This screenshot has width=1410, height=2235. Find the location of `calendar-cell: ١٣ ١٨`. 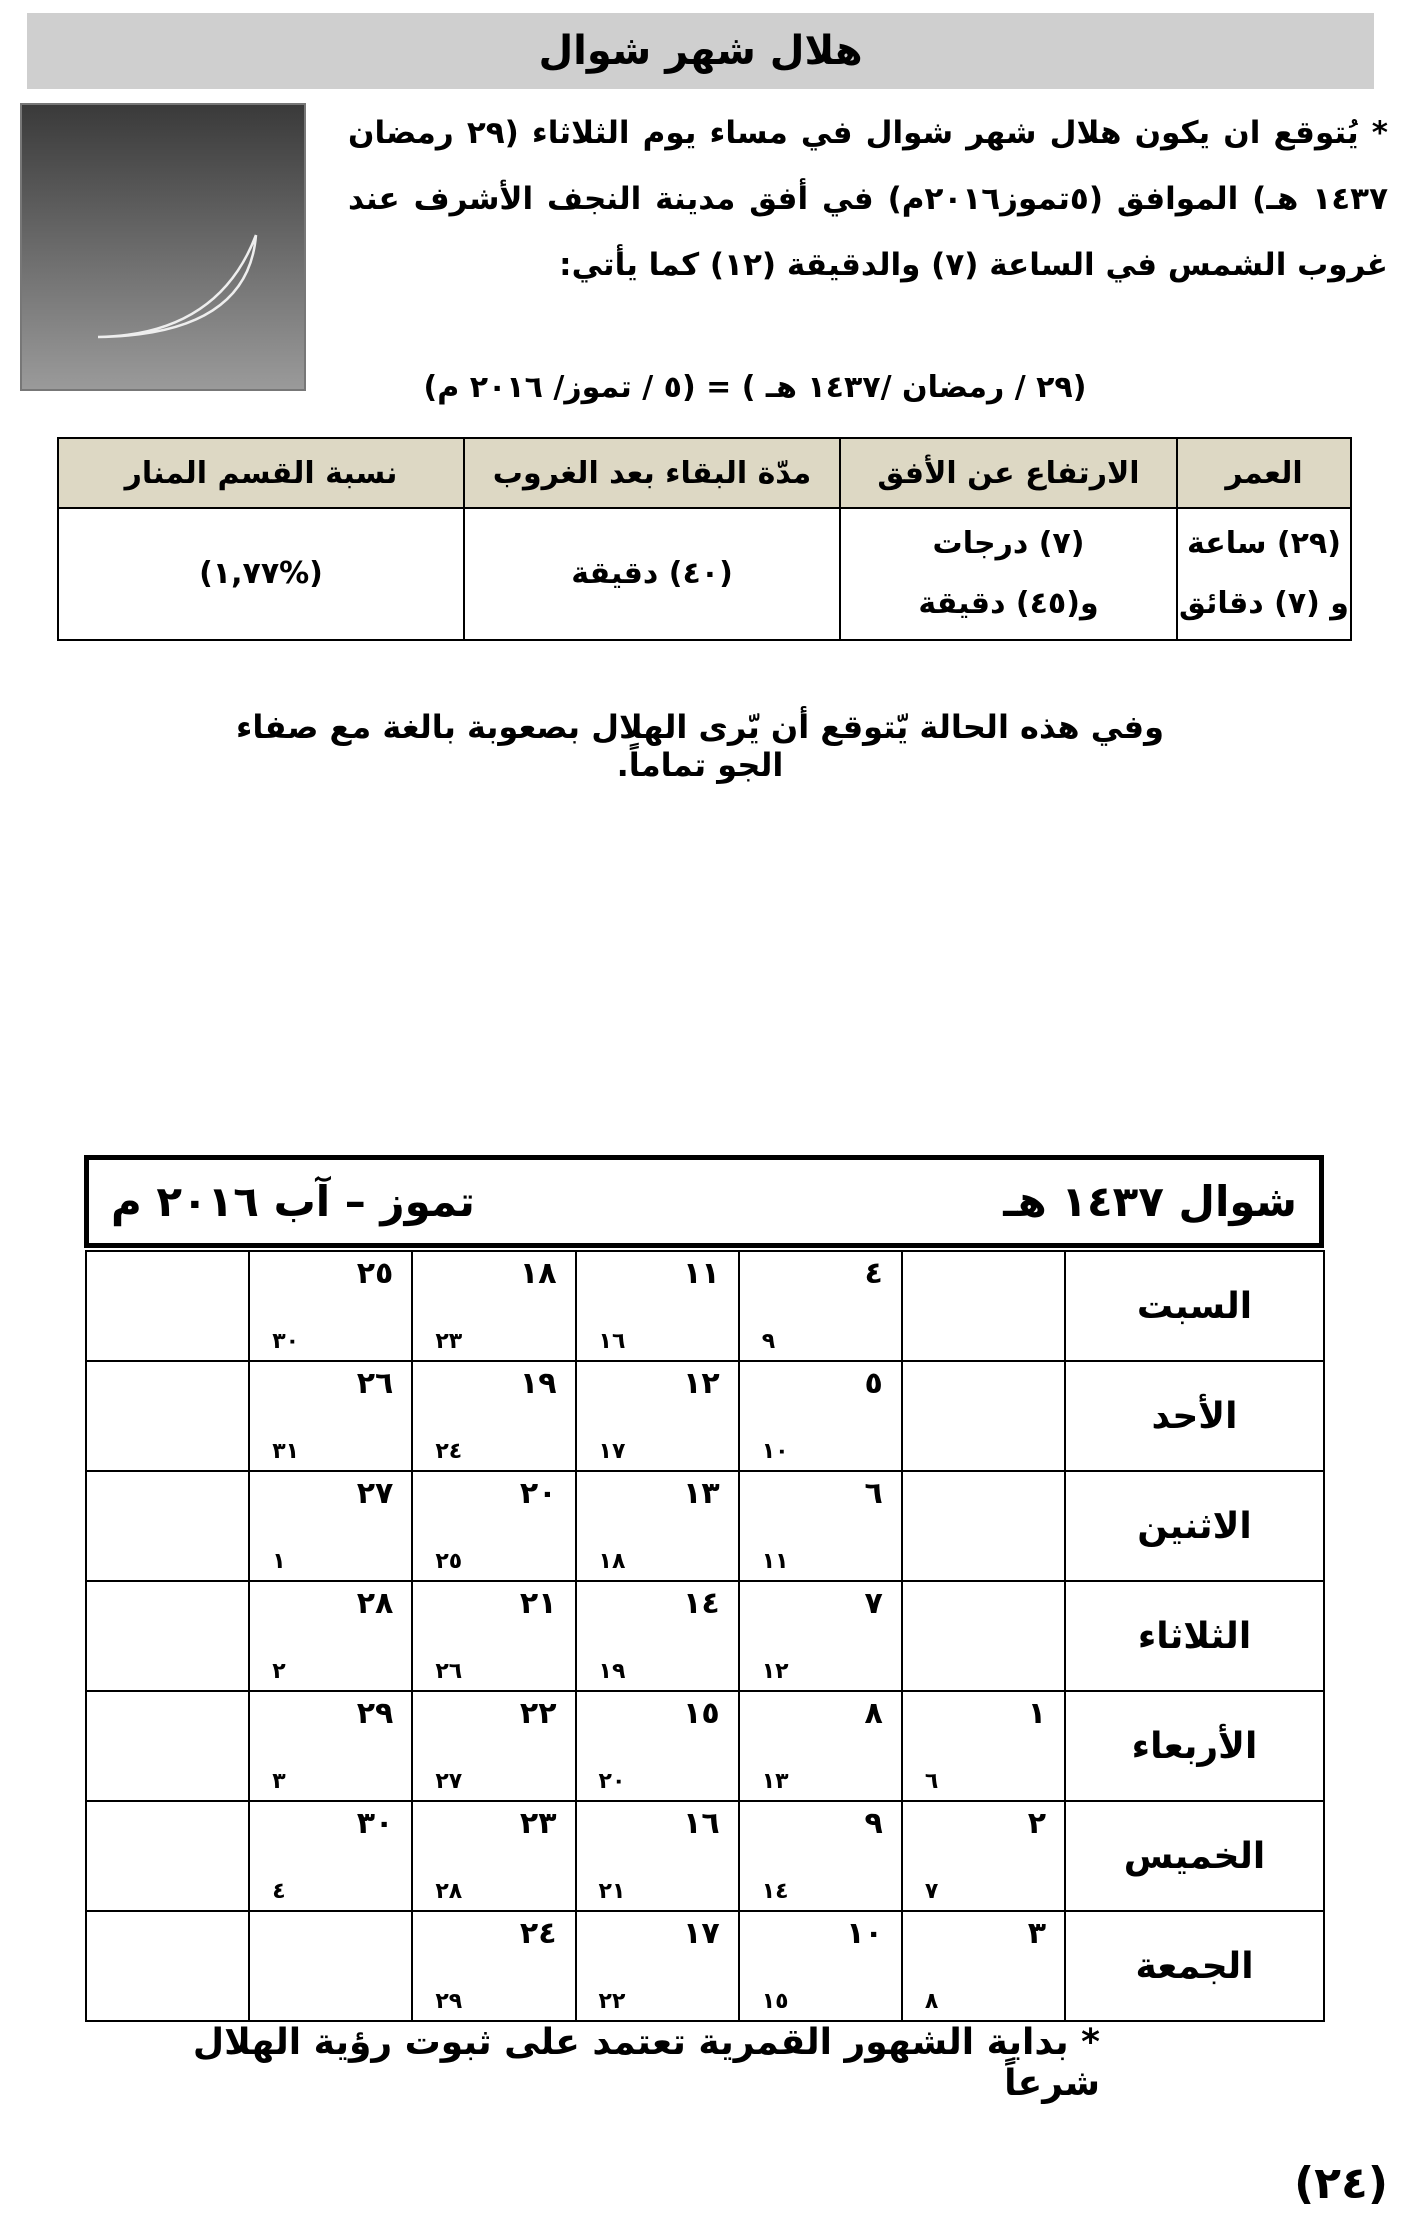

calendar-cell: ١٣ ١٨ is located at coordinates (657, 1526).